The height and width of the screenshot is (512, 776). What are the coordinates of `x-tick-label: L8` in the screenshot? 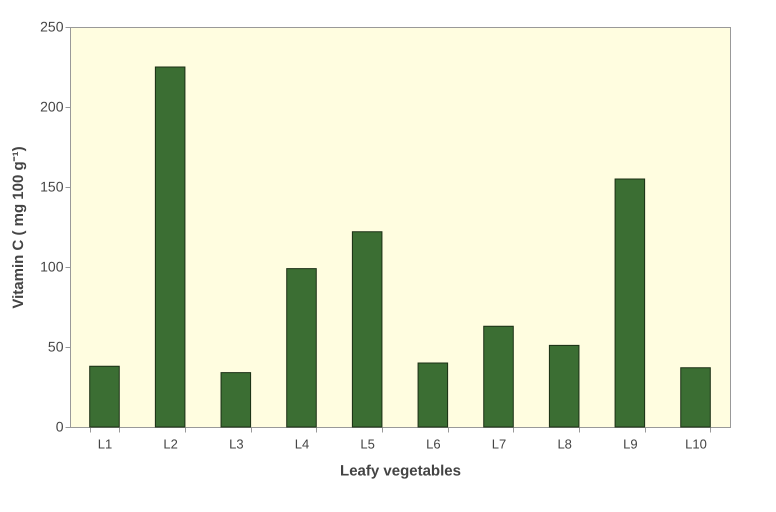 It's located at (564, 444).